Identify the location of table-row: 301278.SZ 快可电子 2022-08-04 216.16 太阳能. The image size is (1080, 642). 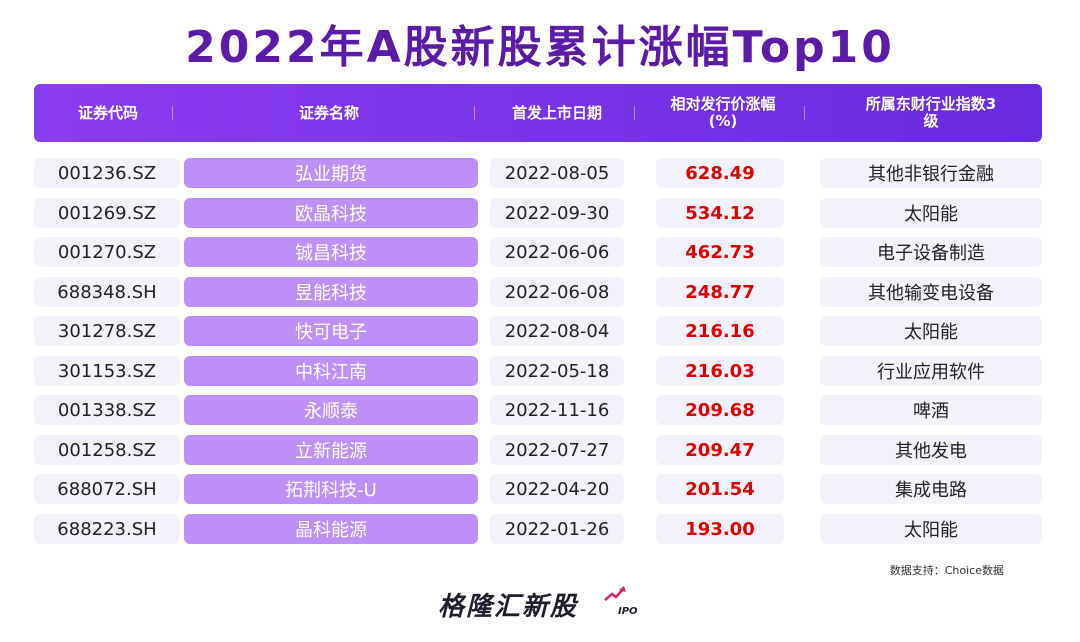
(540, 331).